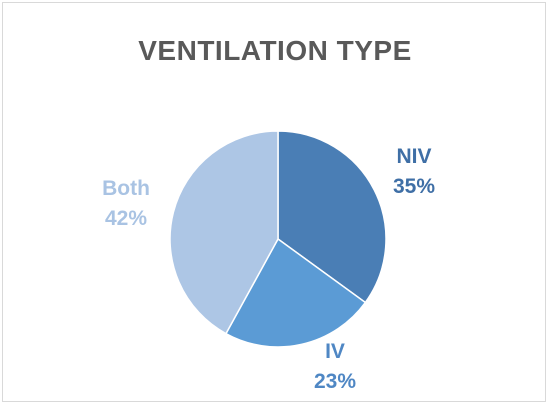  What do you see at coordinates (126, 218) in the screenshot?
I see `slice-value-both: 42%` at bounding box center [126, 218].